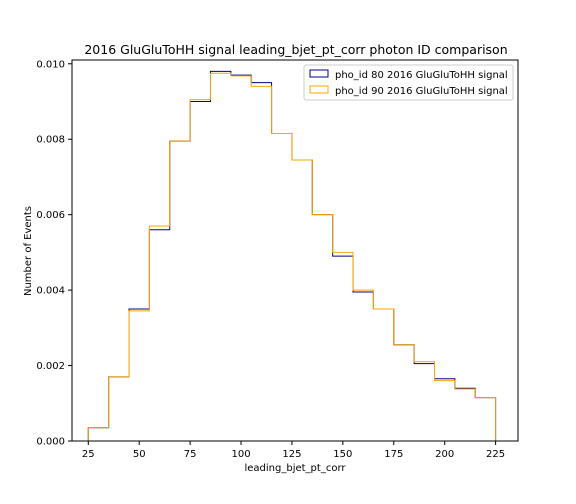 This screenshot has height=504, width=576. What do you see at coordinates (421, 91) in the screenshot?
I see `legend-label-pho-id-90: pho_id 90 2016 GluGluToHH signal` at bounding box center [421, 91].